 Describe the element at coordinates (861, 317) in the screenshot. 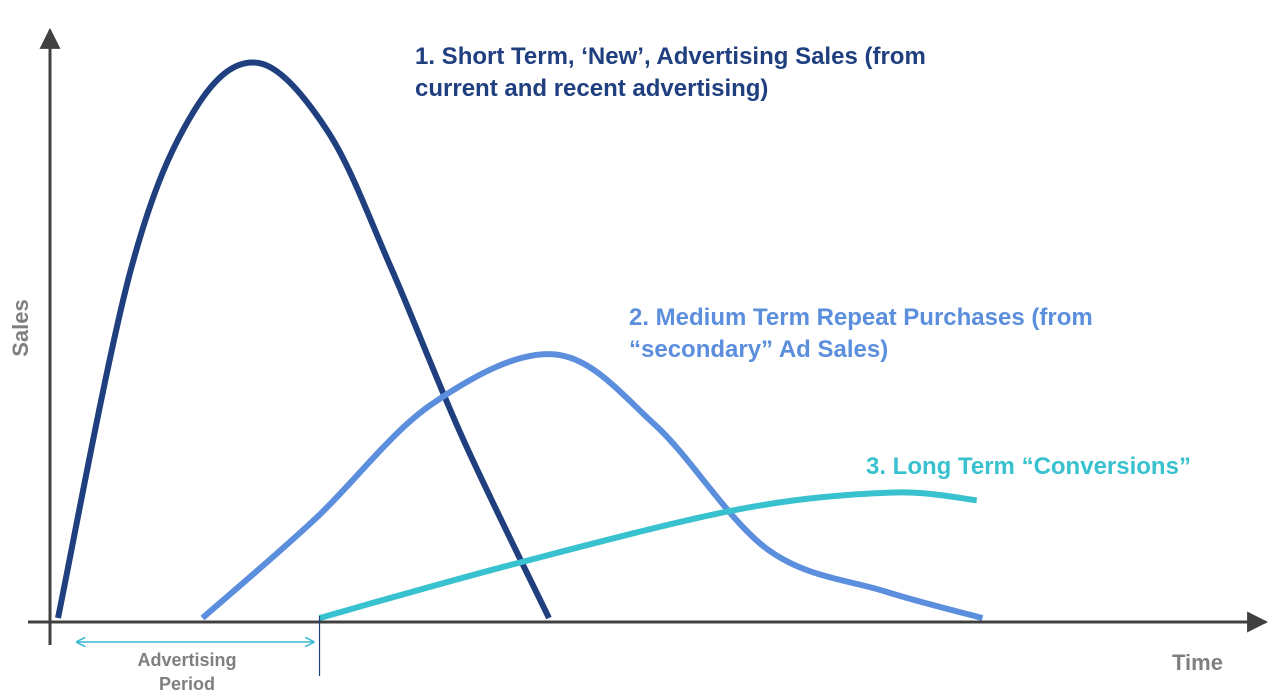

I see `series-label-2-line-1: 2. Medium Term Repeat Purchases (from` at that location.